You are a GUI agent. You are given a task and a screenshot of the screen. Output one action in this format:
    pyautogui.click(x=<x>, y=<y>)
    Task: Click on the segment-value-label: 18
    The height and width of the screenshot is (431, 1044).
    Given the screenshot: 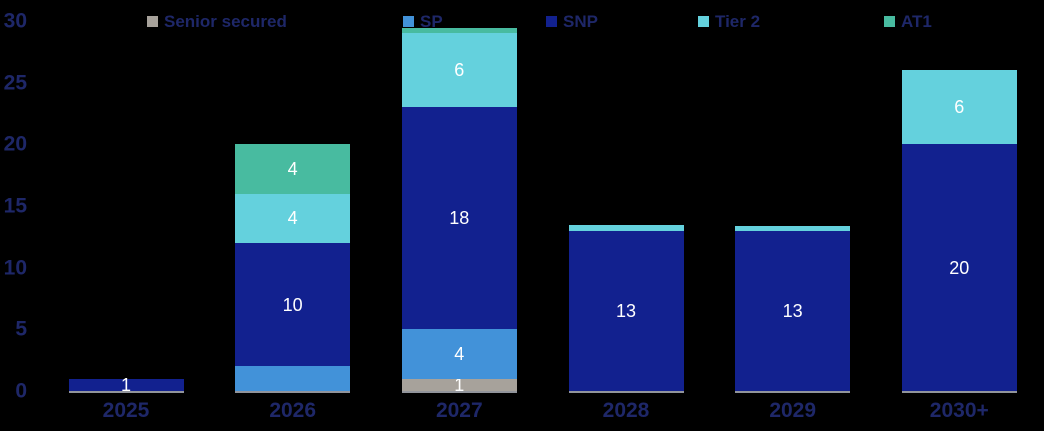 What is the action you would take?
    pyautogui.click(x=459, y=218)
    